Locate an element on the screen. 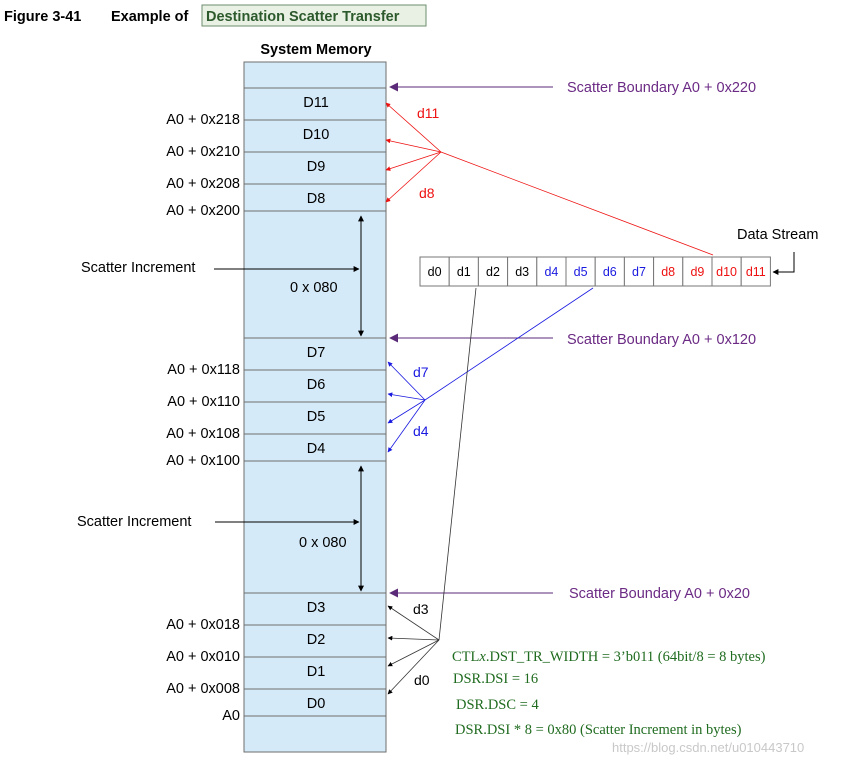  note-dsc: DSR.DSC = 4 is located at coordinates (497, 705).